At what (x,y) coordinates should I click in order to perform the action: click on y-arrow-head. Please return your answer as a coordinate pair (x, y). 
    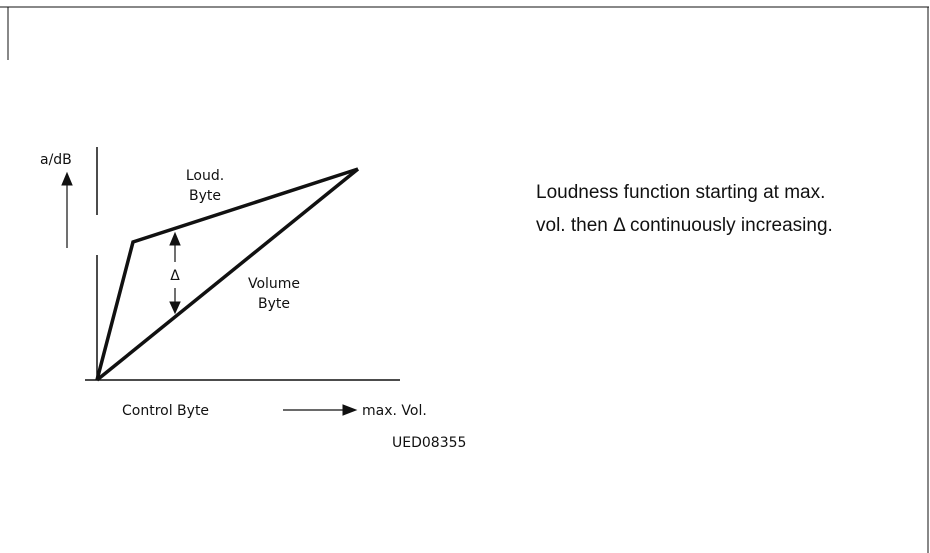
    Looking at the image, I should click on (67, 178).